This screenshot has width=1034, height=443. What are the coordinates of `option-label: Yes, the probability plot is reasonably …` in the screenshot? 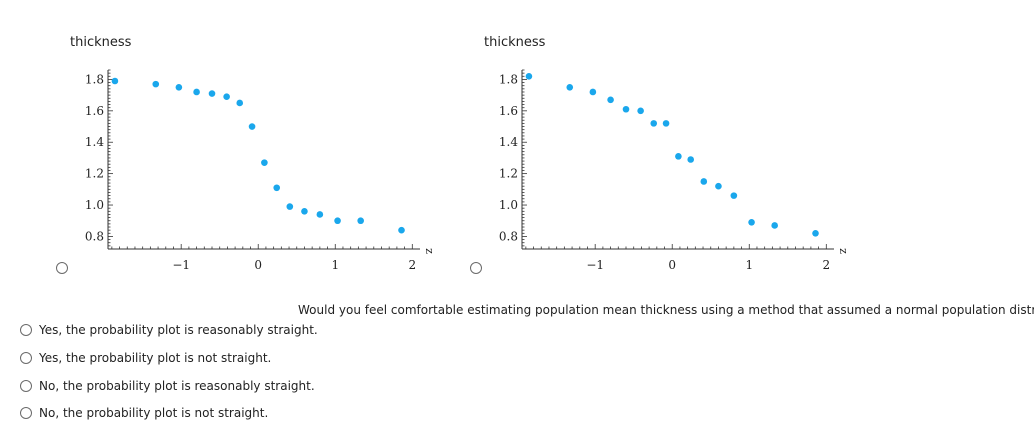 It's located at (178, 330).